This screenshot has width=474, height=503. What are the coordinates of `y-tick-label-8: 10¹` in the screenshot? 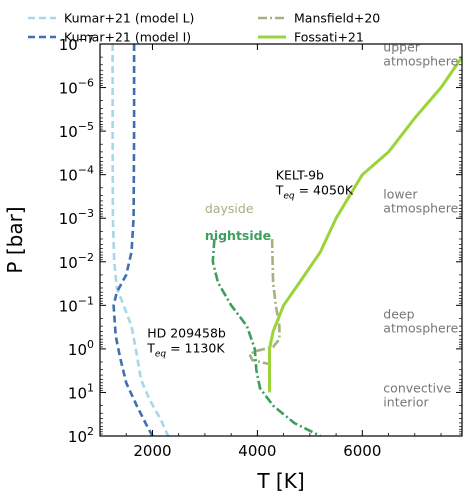 It's located at (81, 391).